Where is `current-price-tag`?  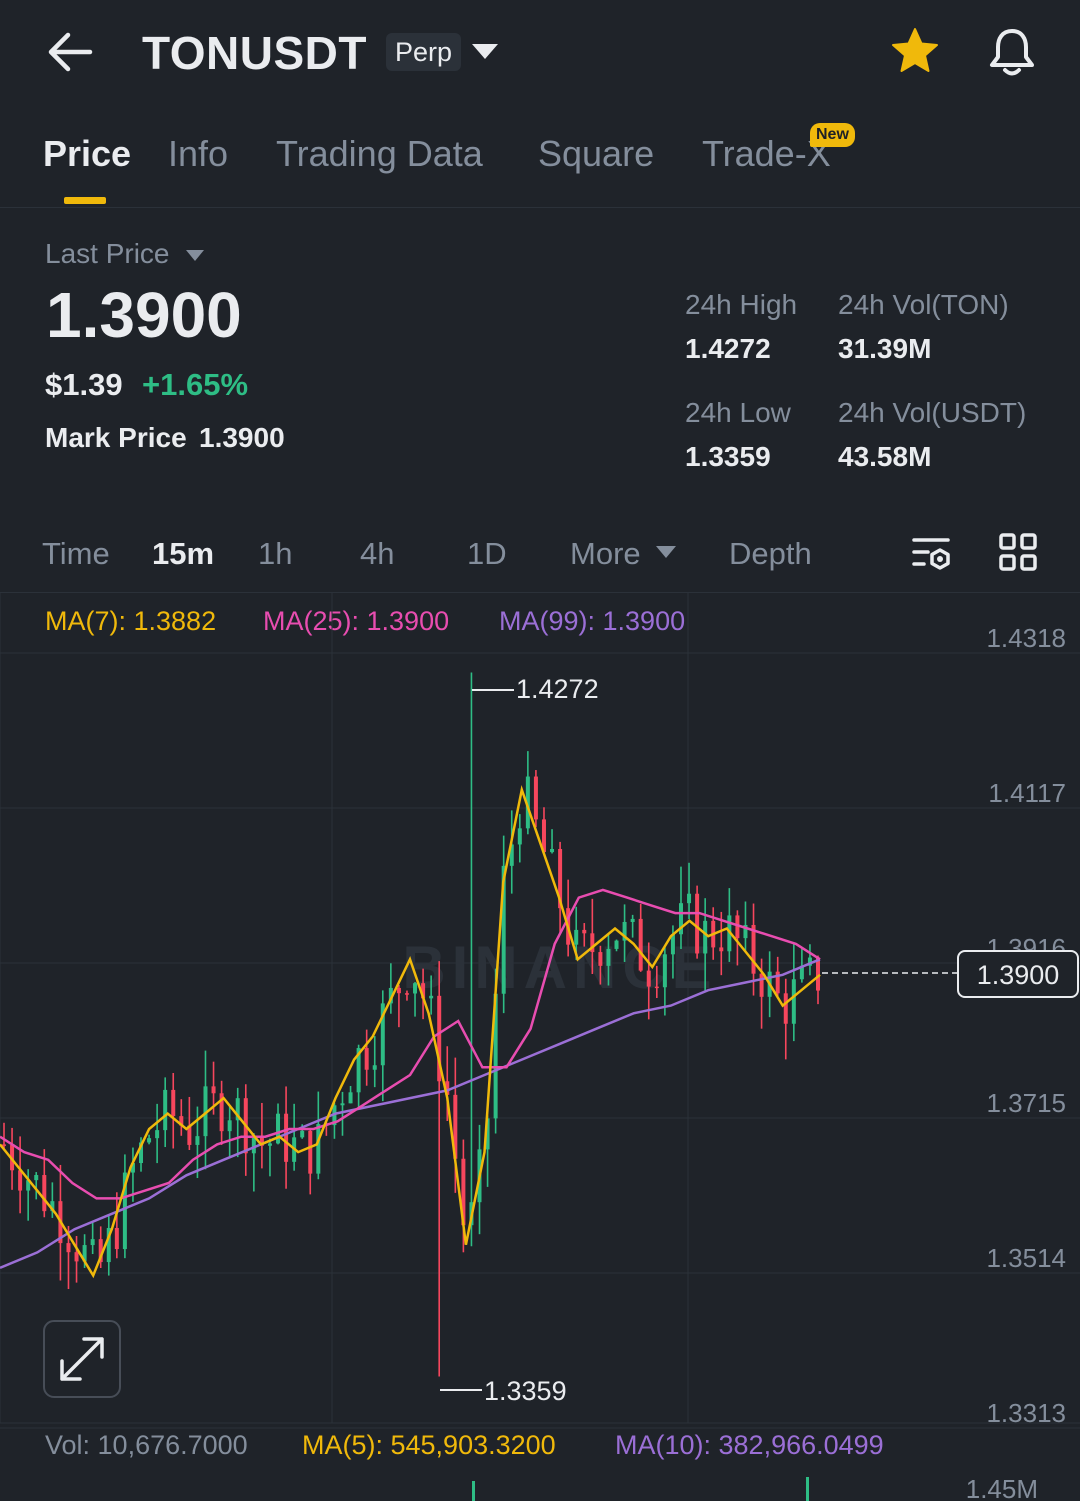
current-price-tag is located at coordinates (1018, 974).